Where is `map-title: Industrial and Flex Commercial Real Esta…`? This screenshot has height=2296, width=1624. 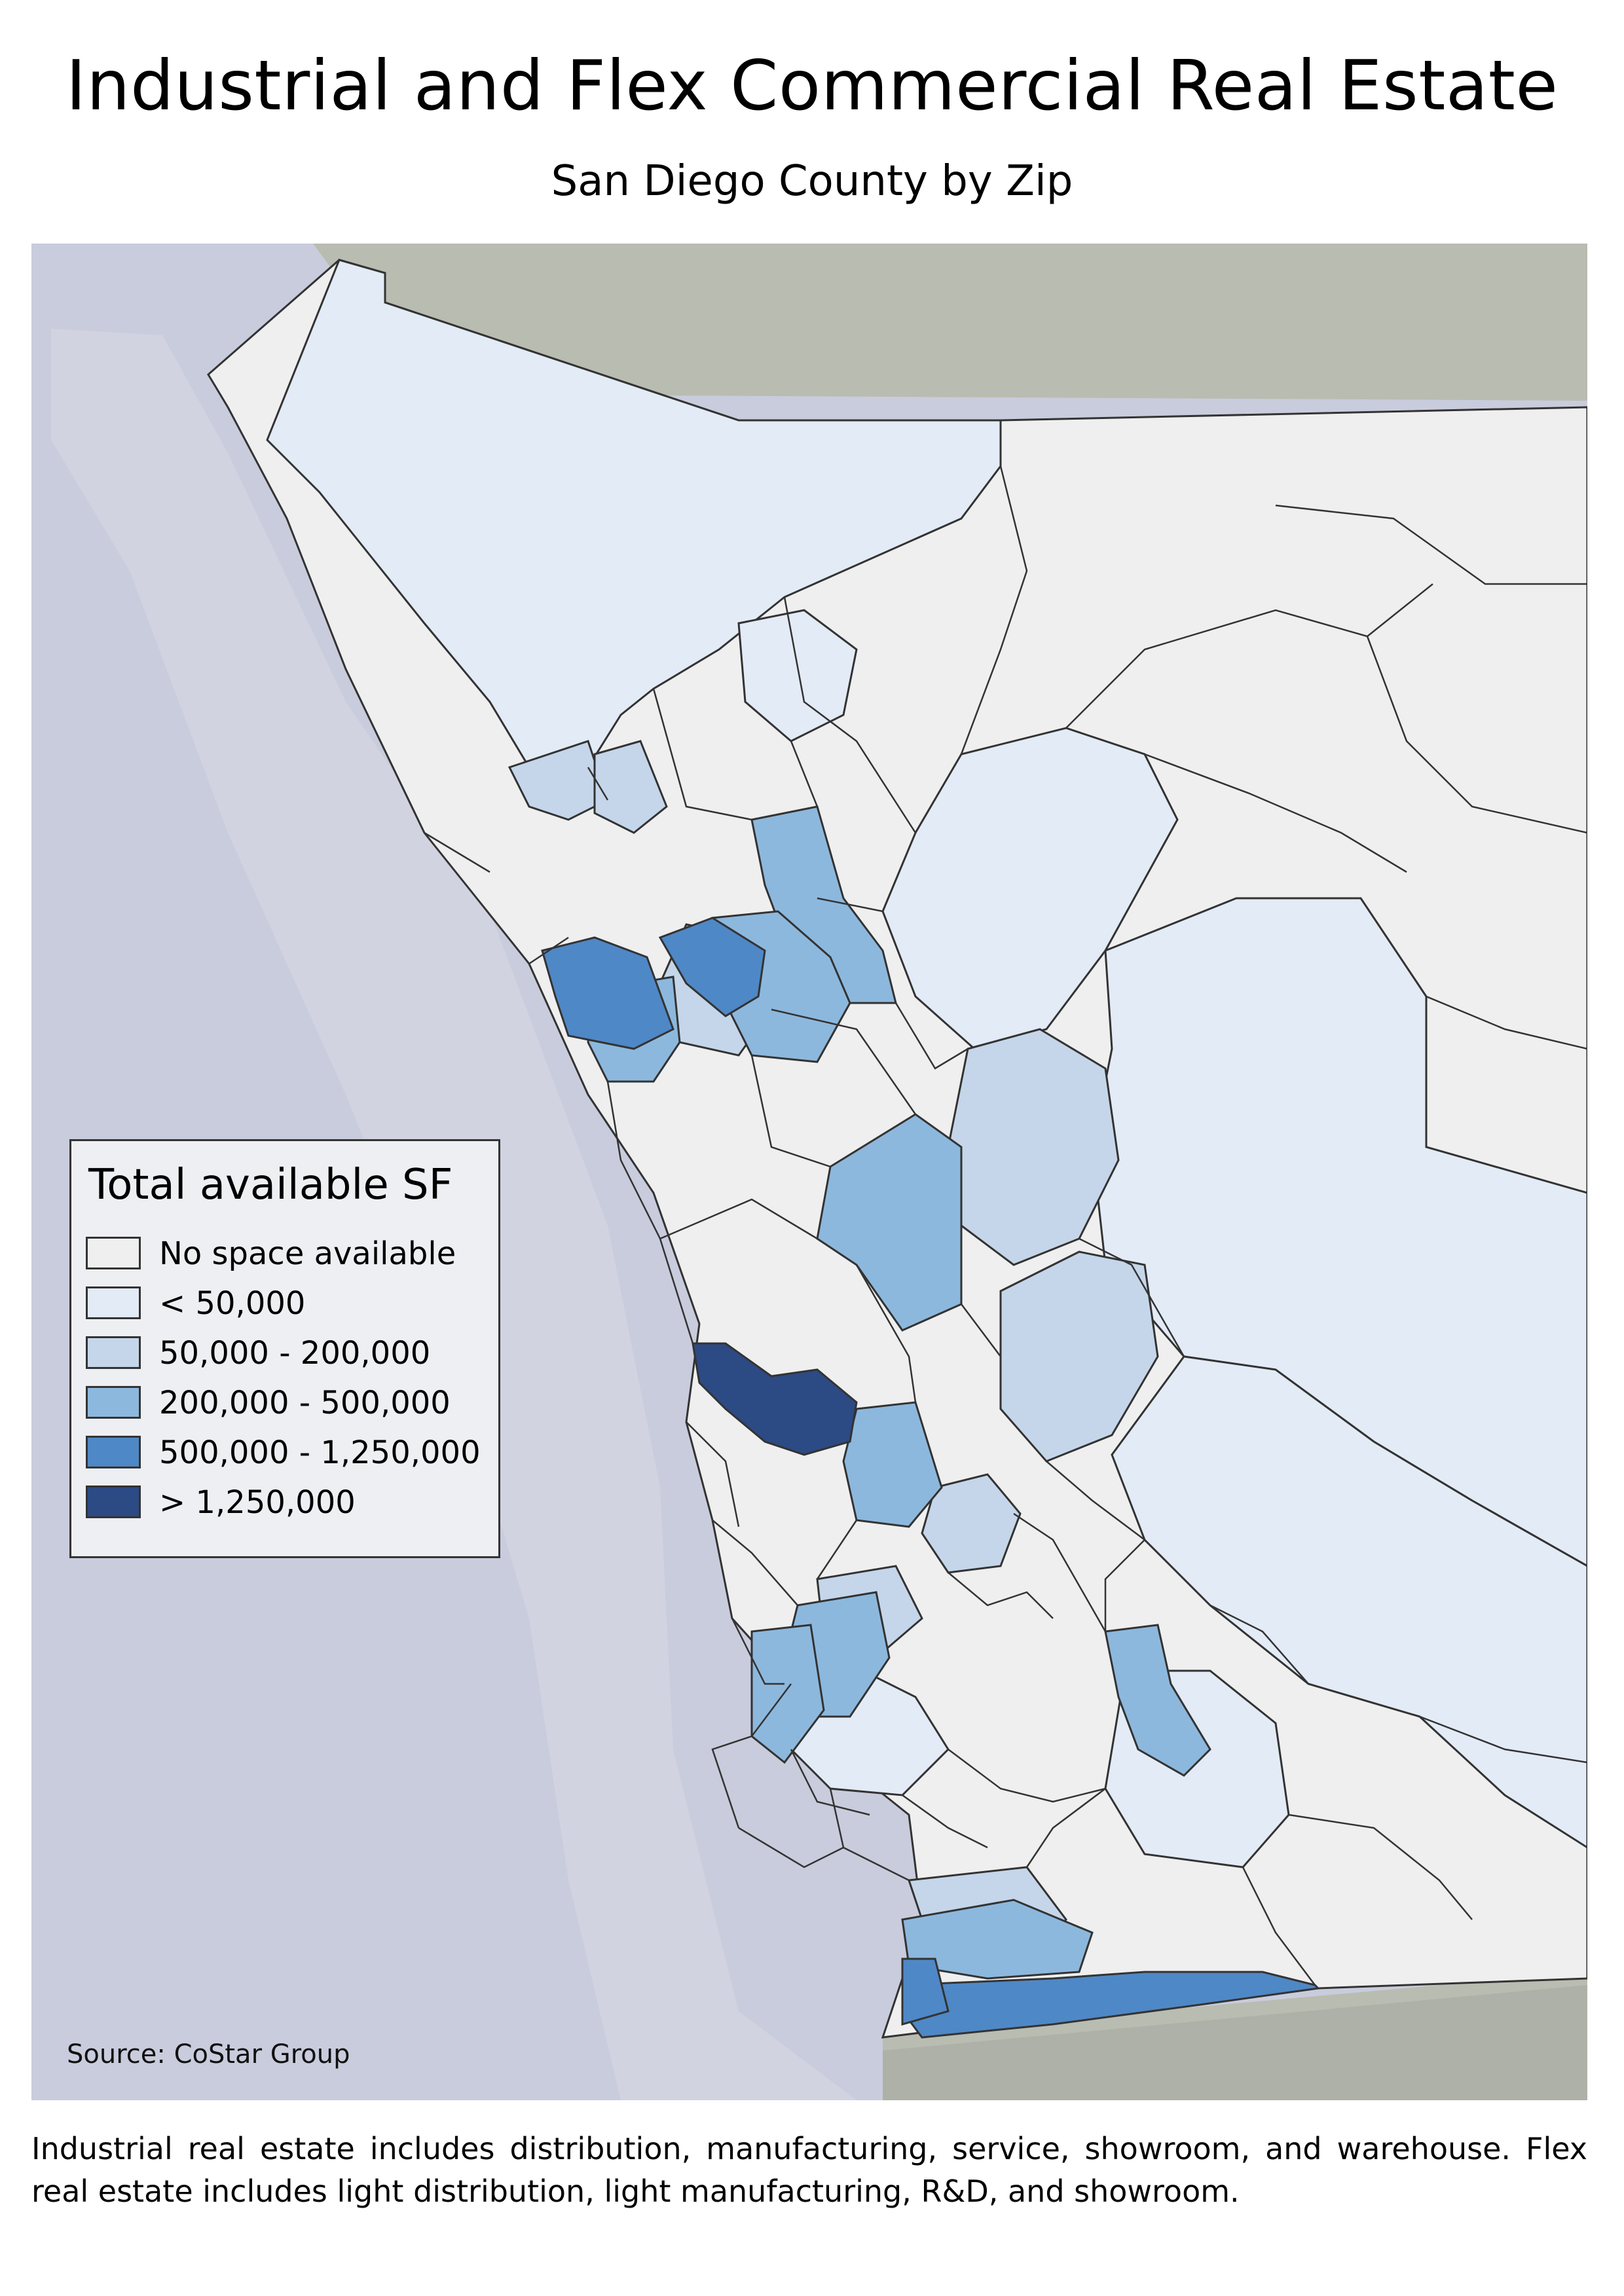 map-title: Industrial and Flex Commercial Real Esta… is located at coordinates (812, 86).